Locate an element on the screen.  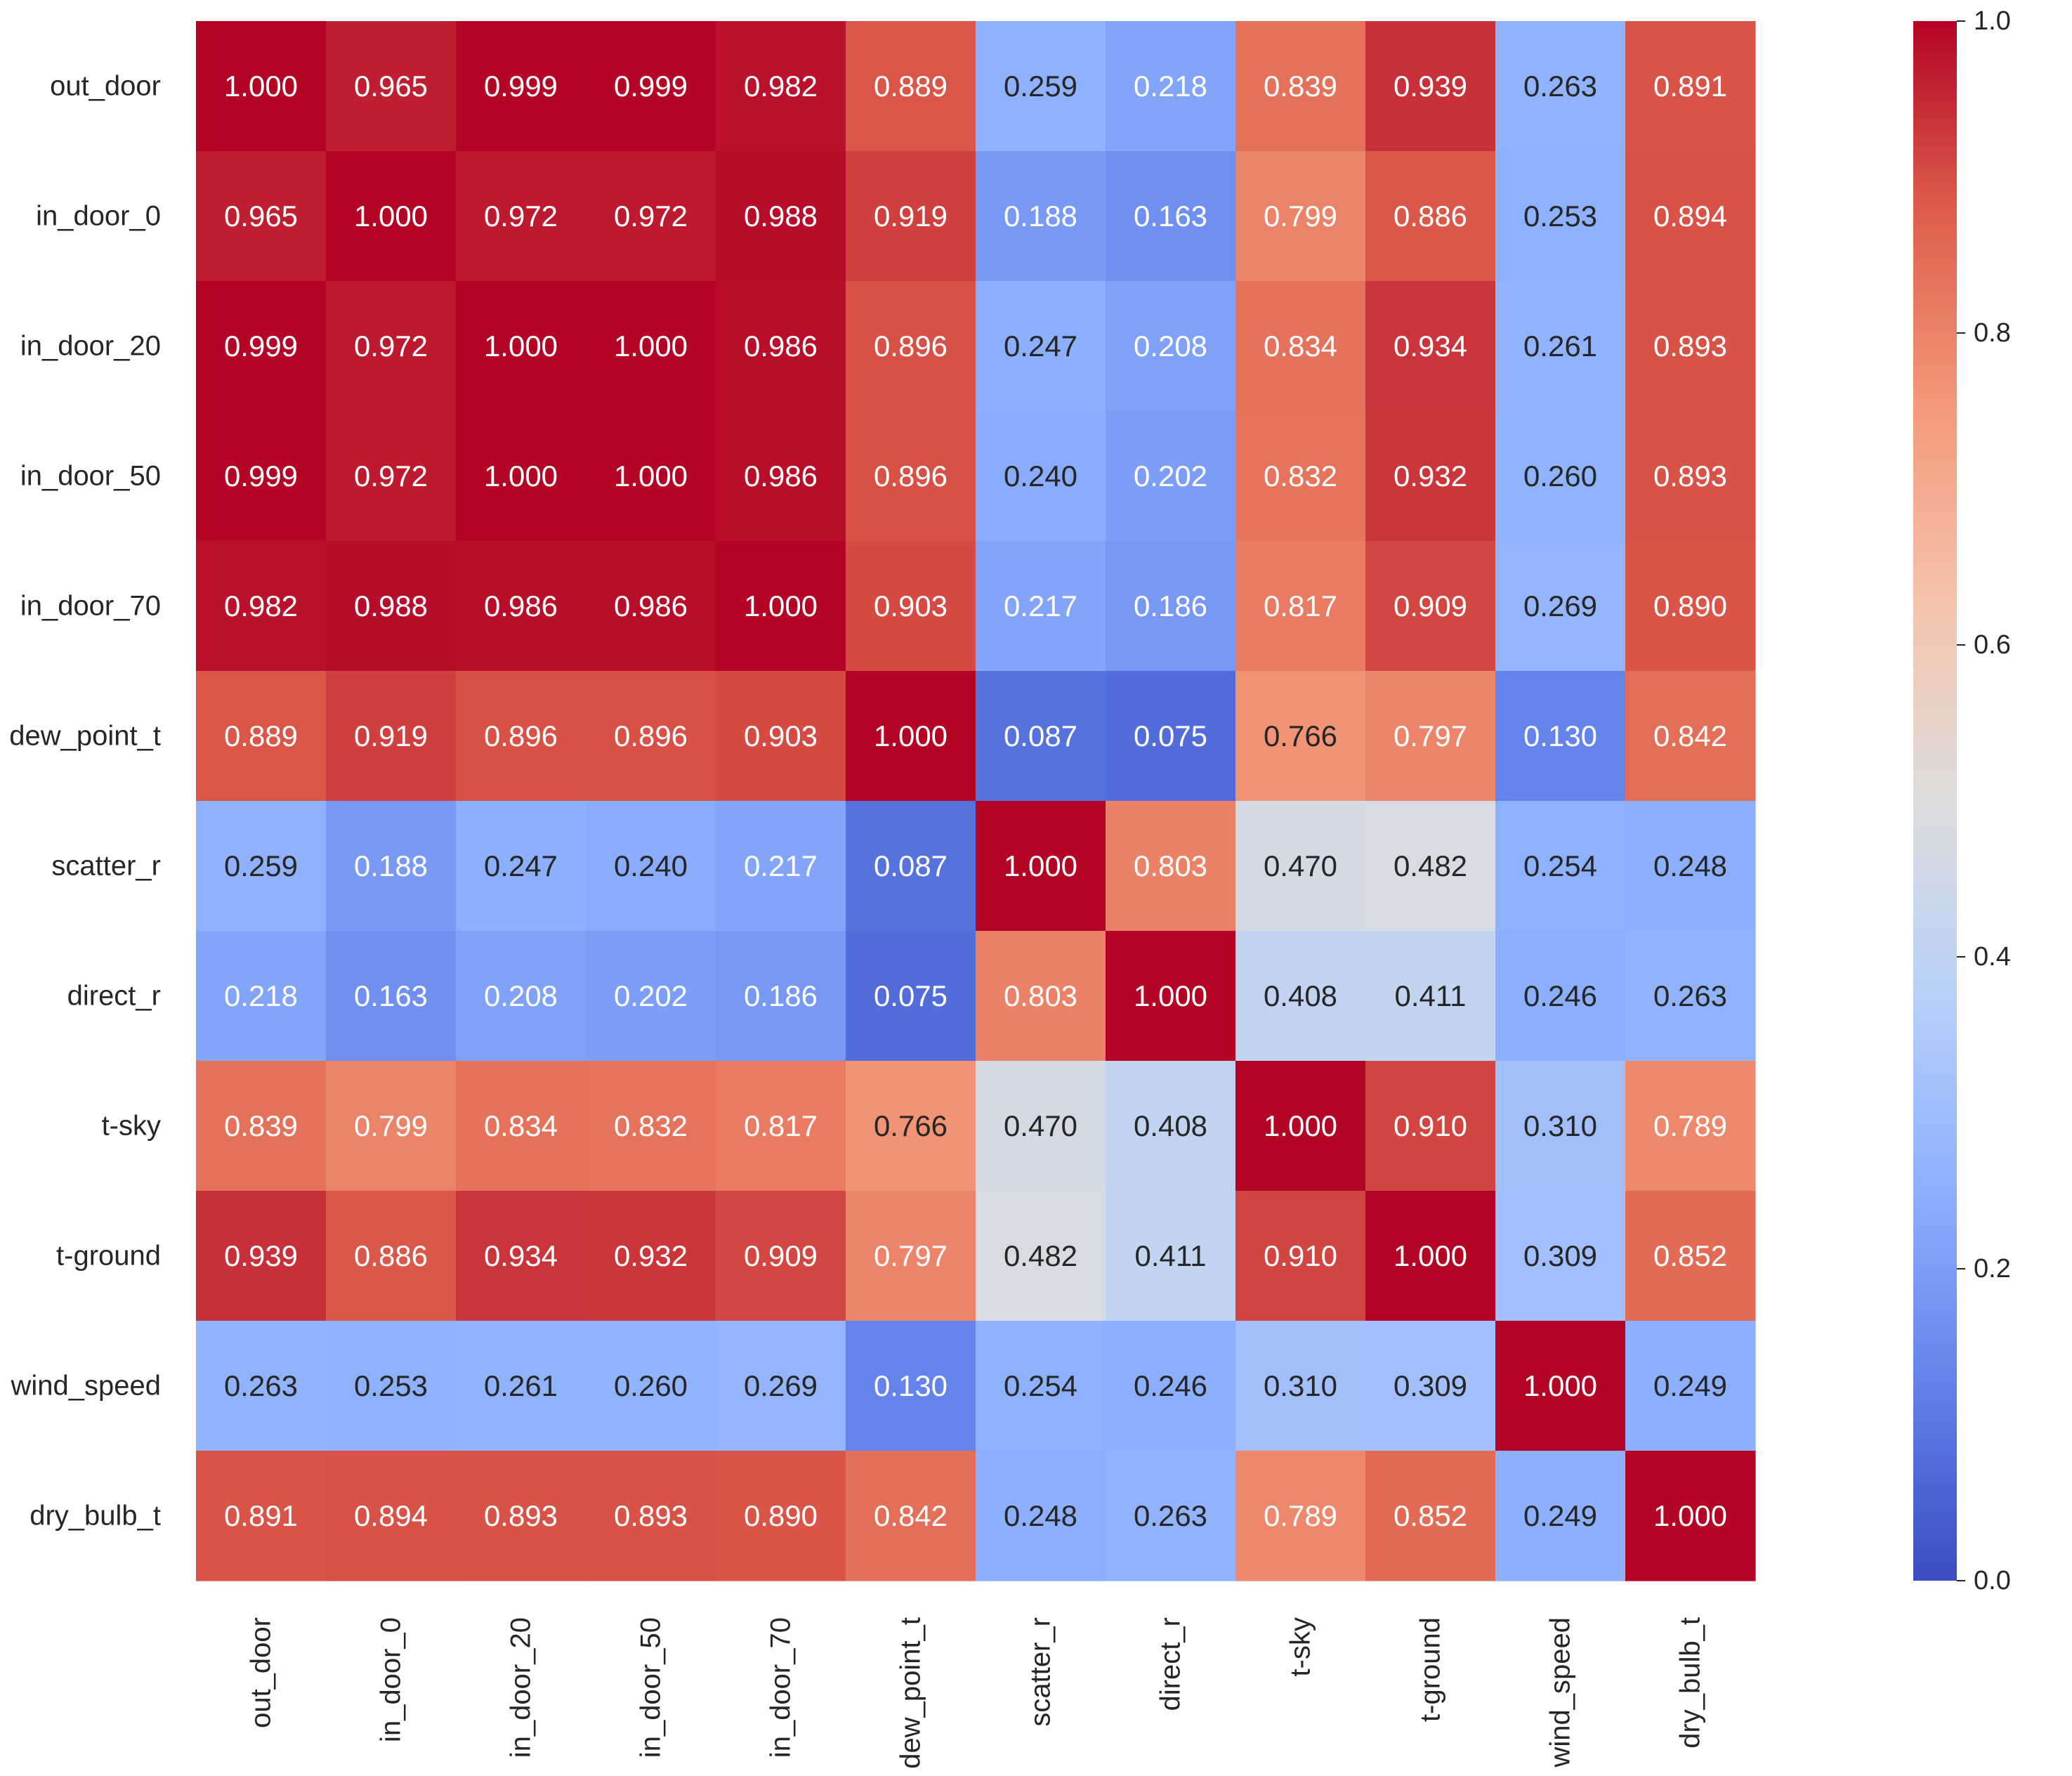
cell-value-label: 0.999 is located at coordinates (261, 475).